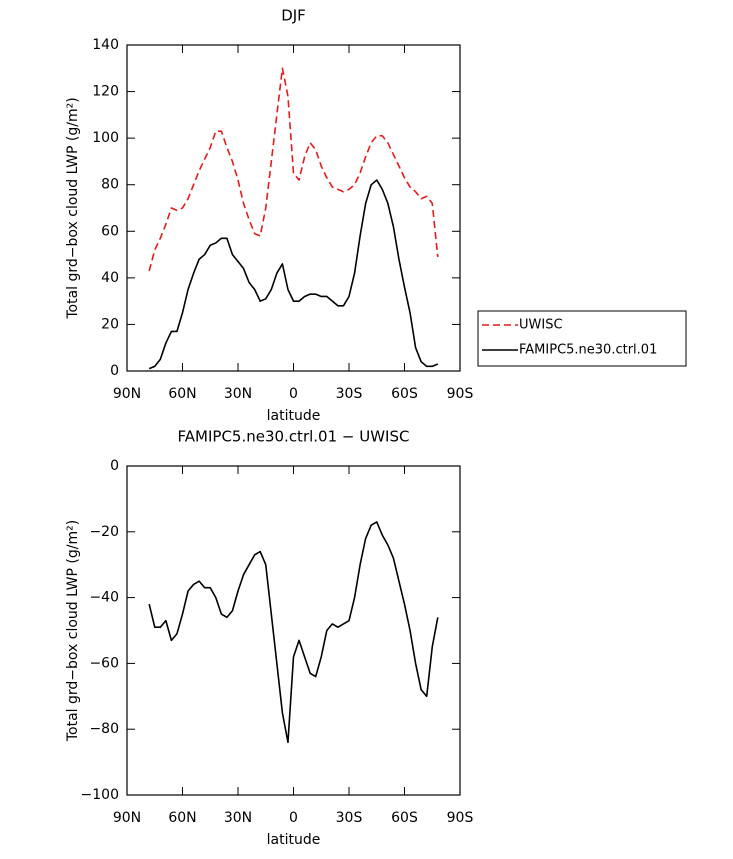  I want to click on legend-box, so click(582, 338).